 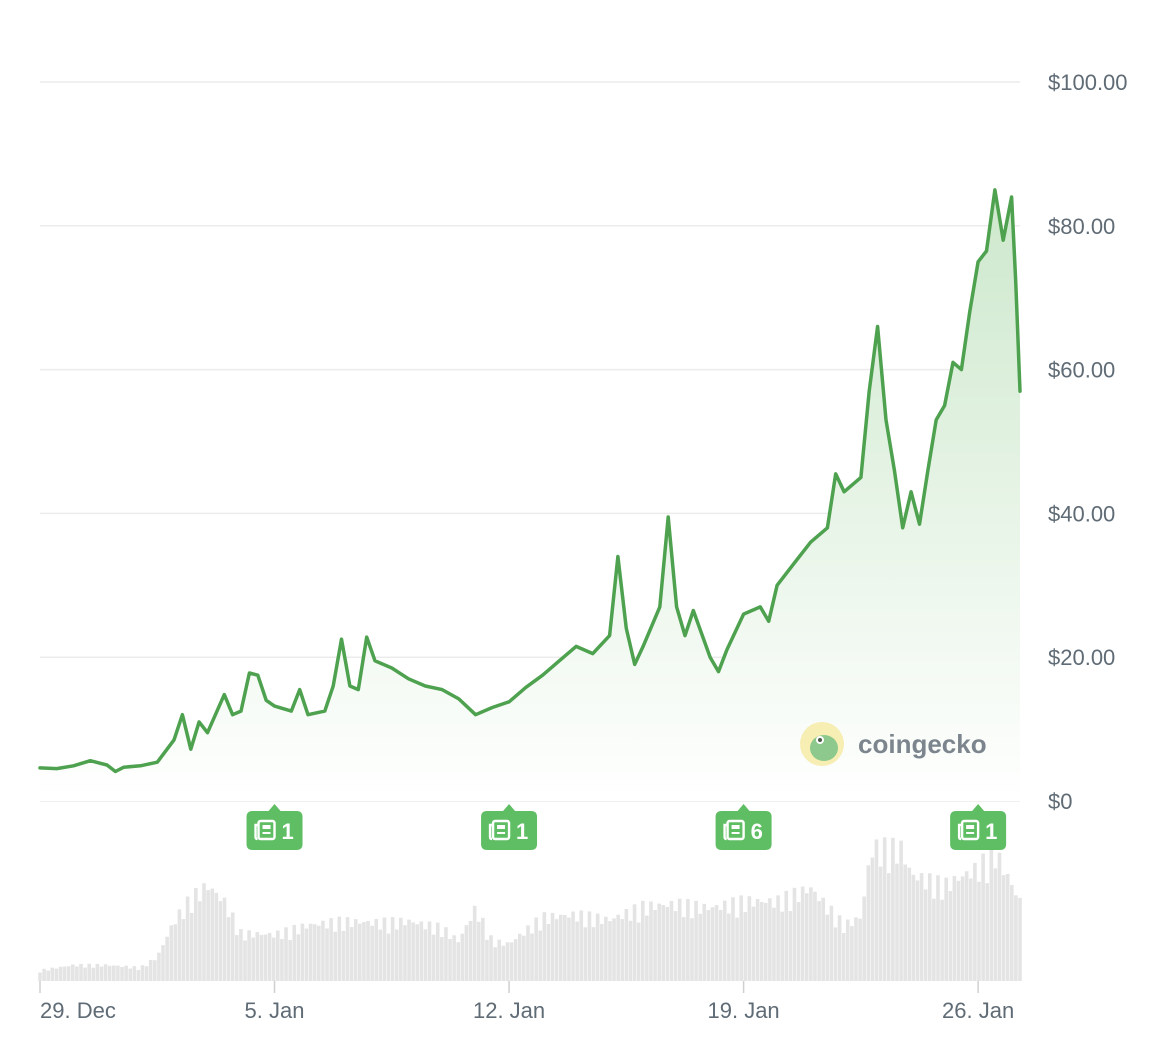 I want to click on newspaper-icon-headline, so click(x=735, y=827).